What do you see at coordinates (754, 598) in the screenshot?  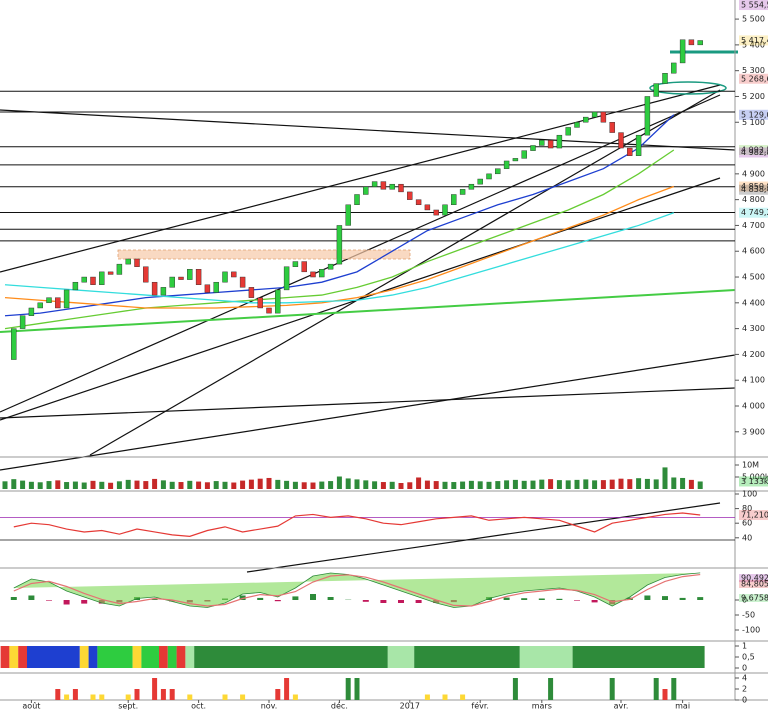 I see `macd-label: 9,6758` at bounding box center [754, 598].